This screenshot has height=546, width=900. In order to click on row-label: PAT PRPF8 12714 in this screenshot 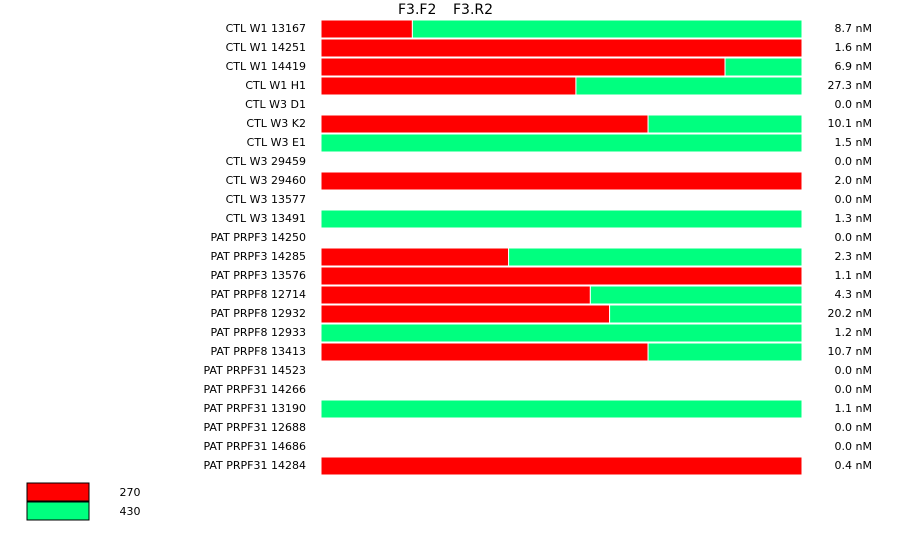, I will do `click(258, 294)`.